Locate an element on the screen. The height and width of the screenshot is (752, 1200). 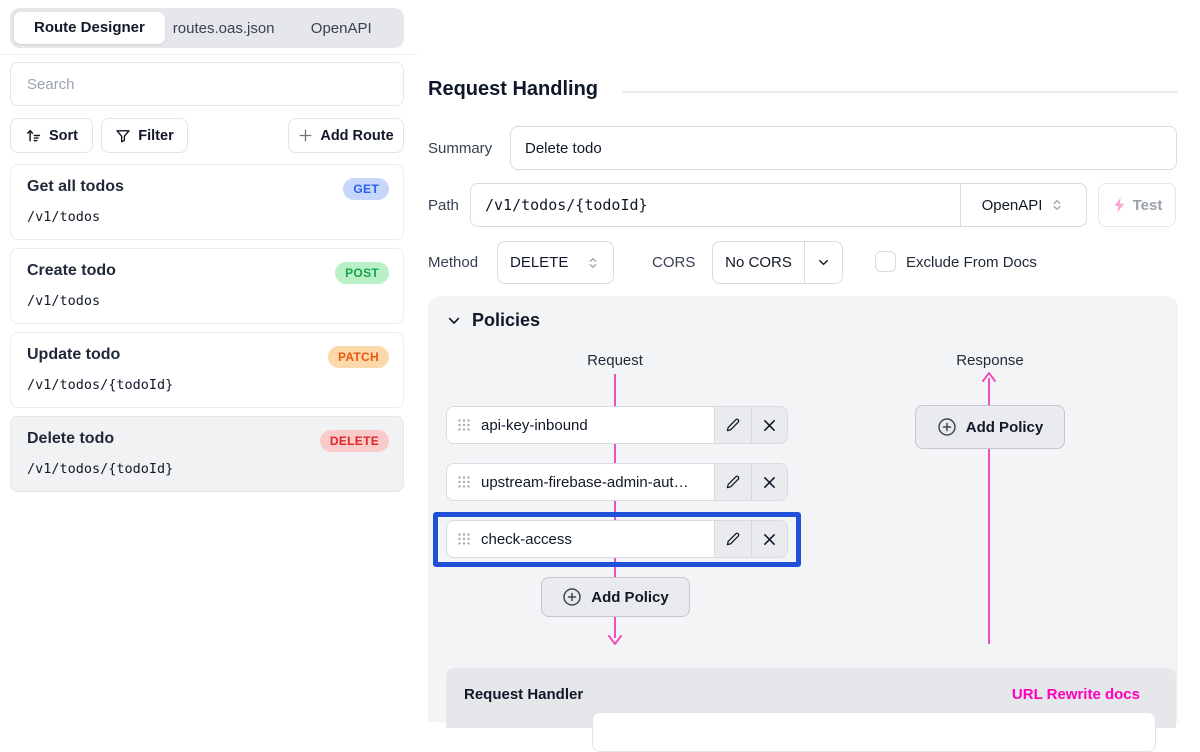
response-column-label: Response is located at coordinates (990, 360).